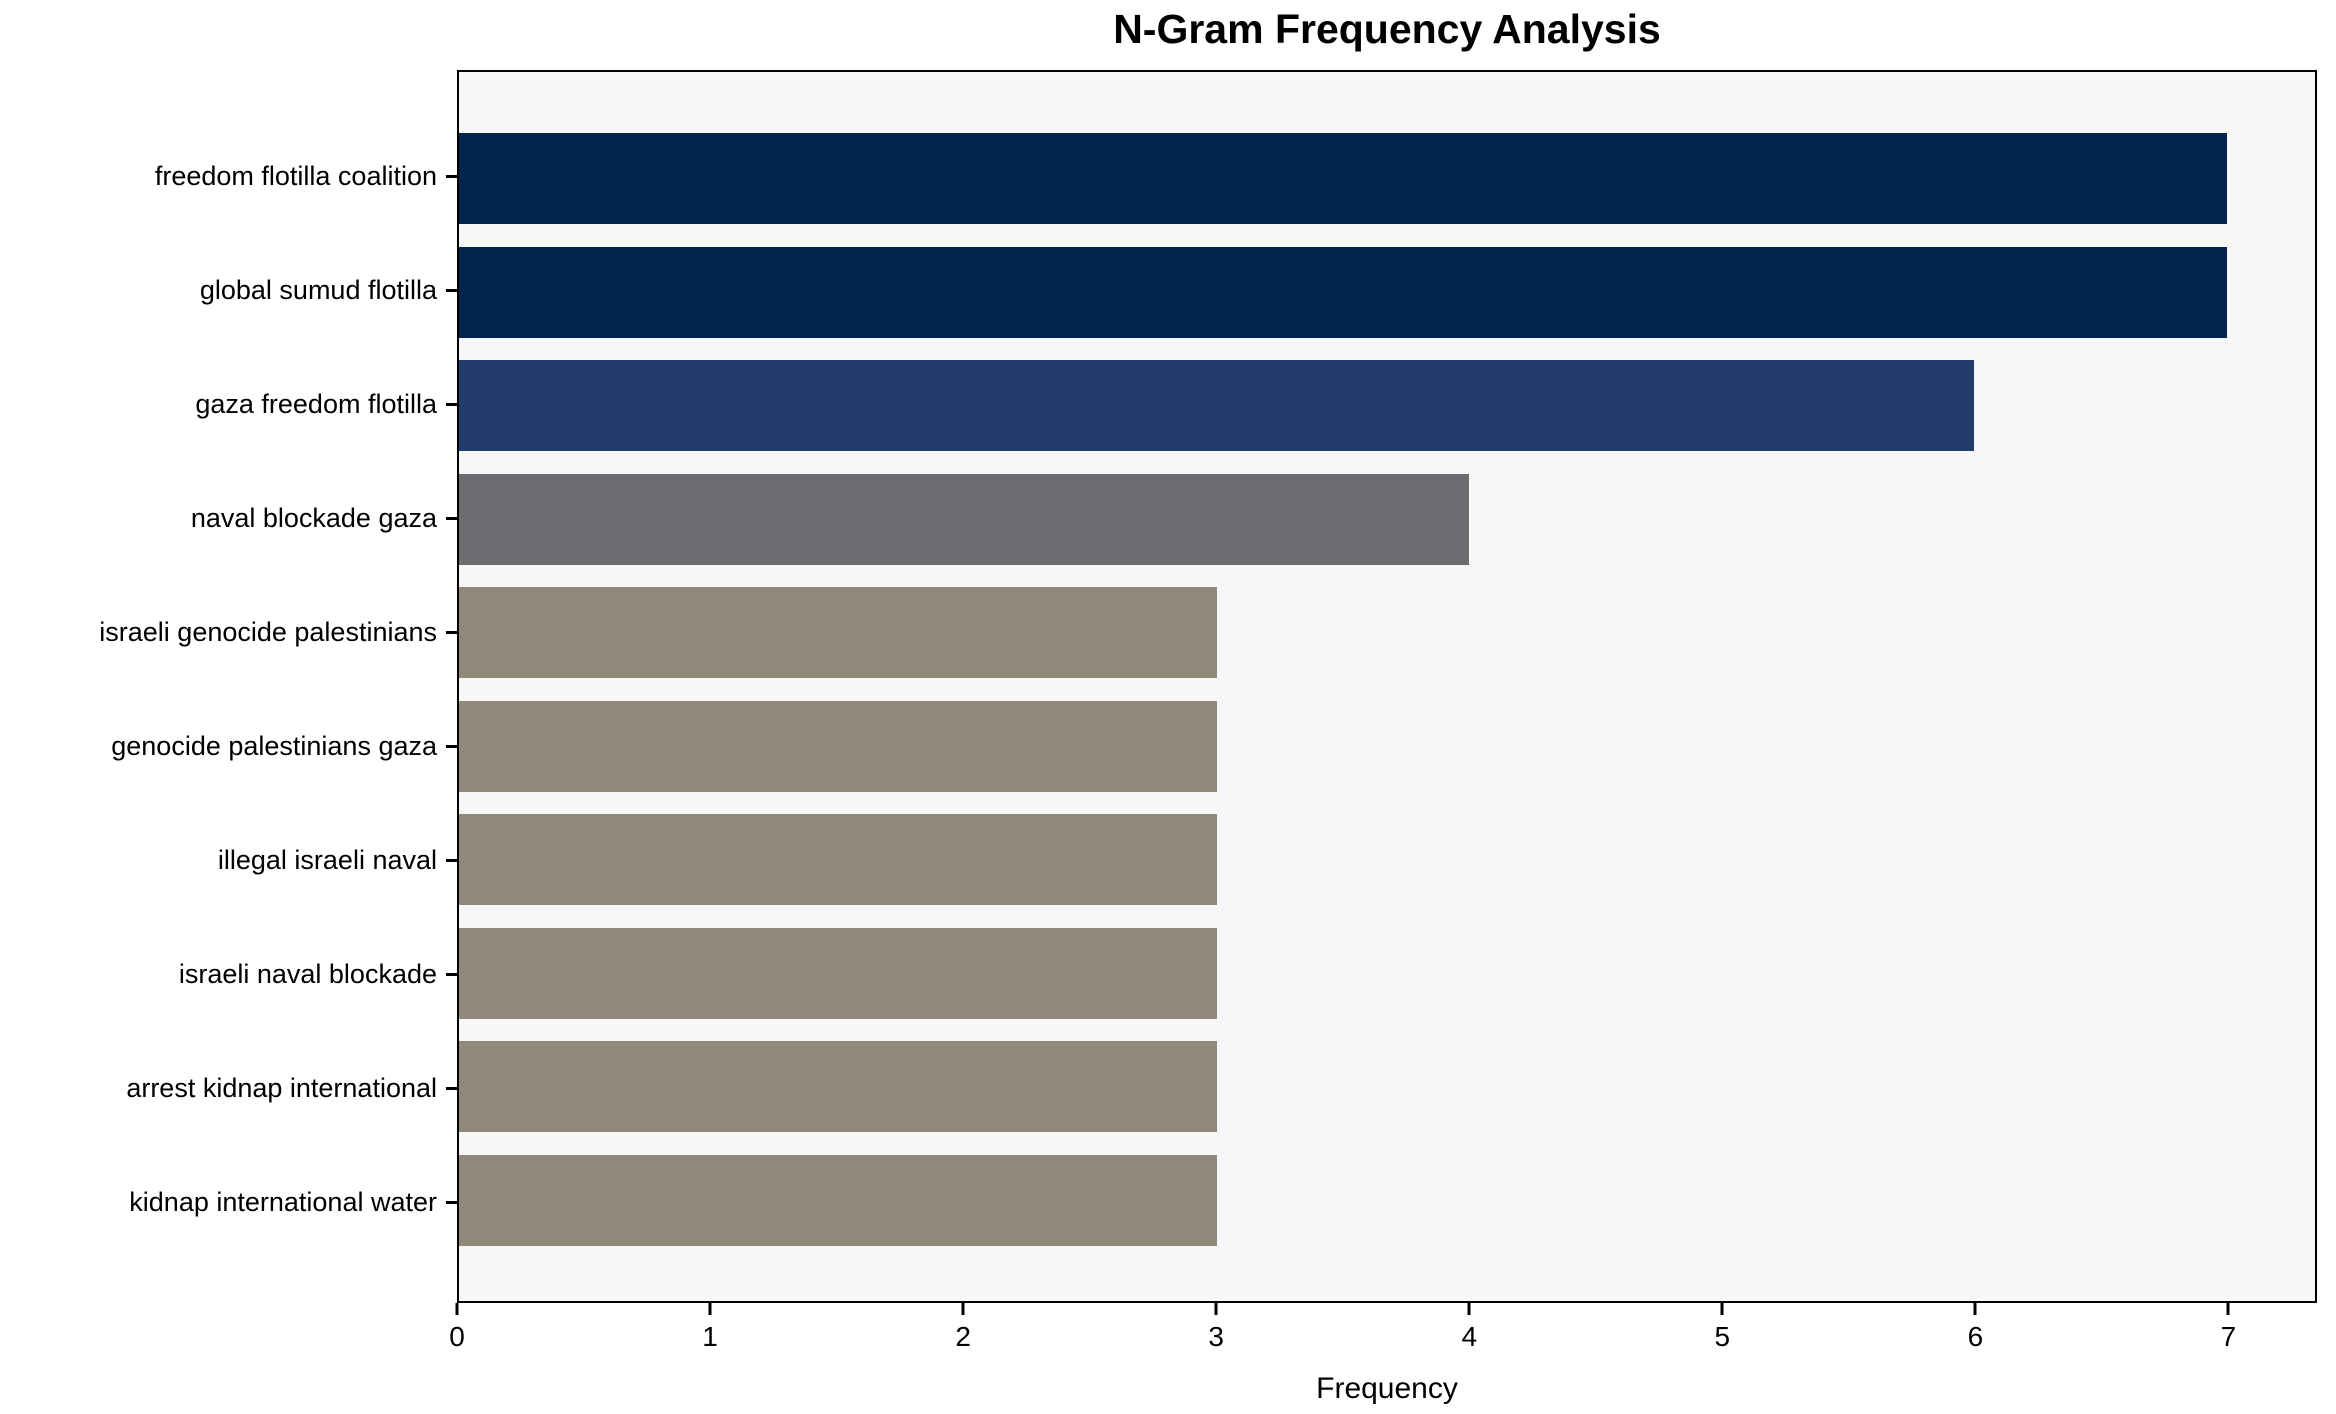  I want to click on y-tick-label: illegal israeli naval, so click(327, 859).